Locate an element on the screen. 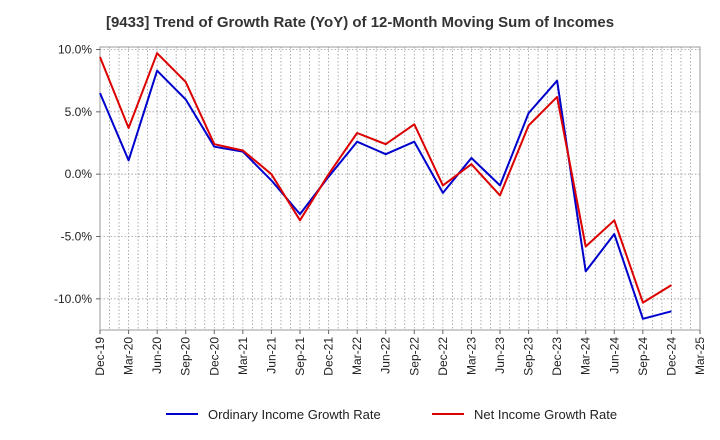  x-tick-label: Mar-24 is located at coordinates (586, 356).